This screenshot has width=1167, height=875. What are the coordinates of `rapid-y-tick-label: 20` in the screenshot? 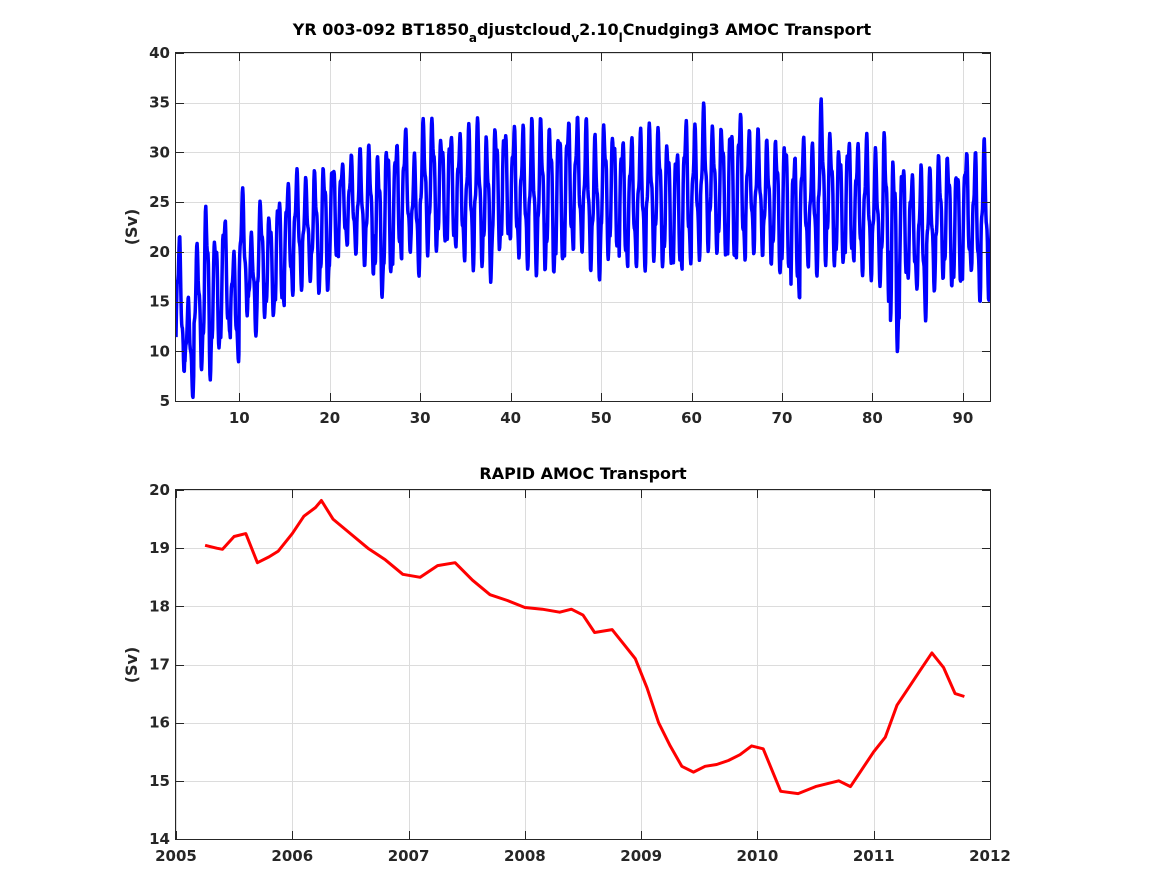 It's located at (159, 490).